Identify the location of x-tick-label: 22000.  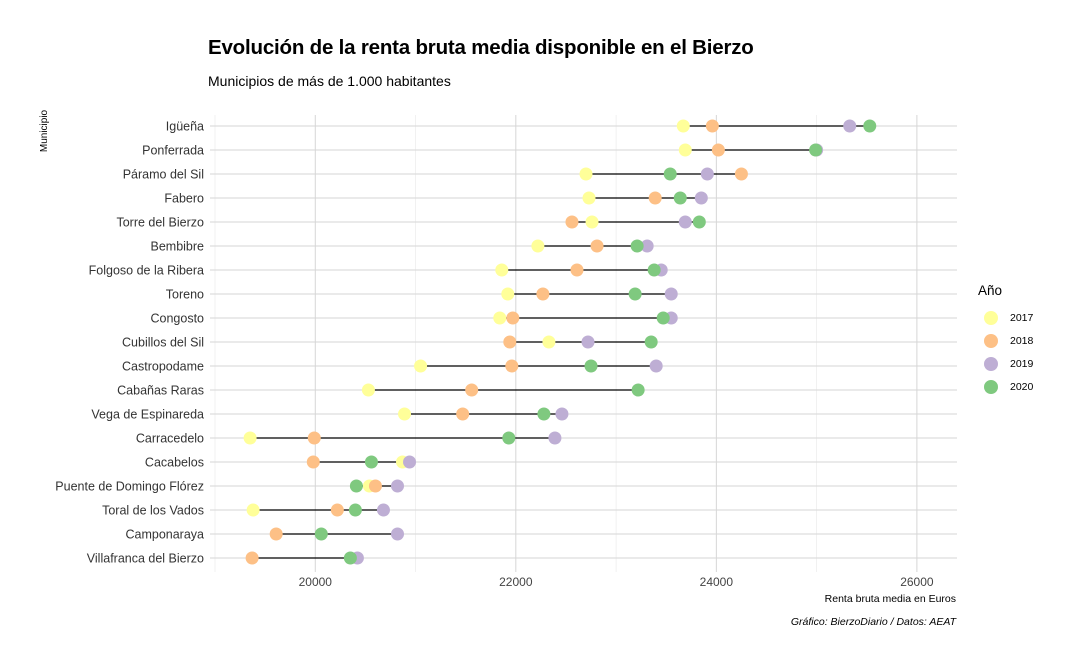
(516, 582).